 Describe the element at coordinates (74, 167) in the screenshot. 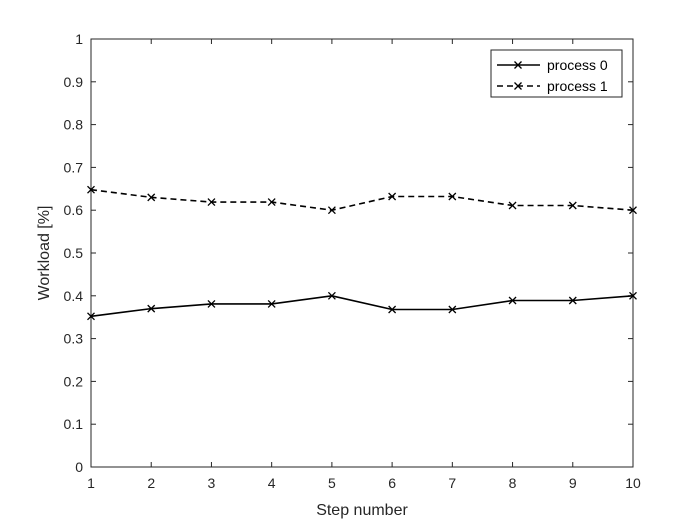

I see `y-tick-label: 0.7` at that location.